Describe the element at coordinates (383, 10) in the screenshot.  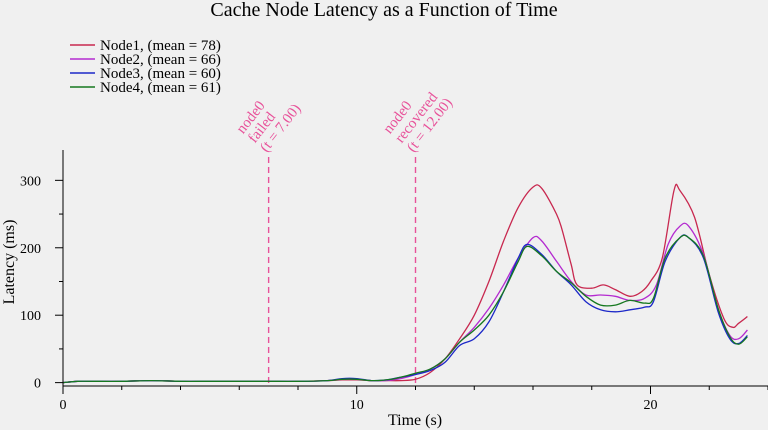
I see `chart-title: Cache Node Latency as a Function of Time` at that location.